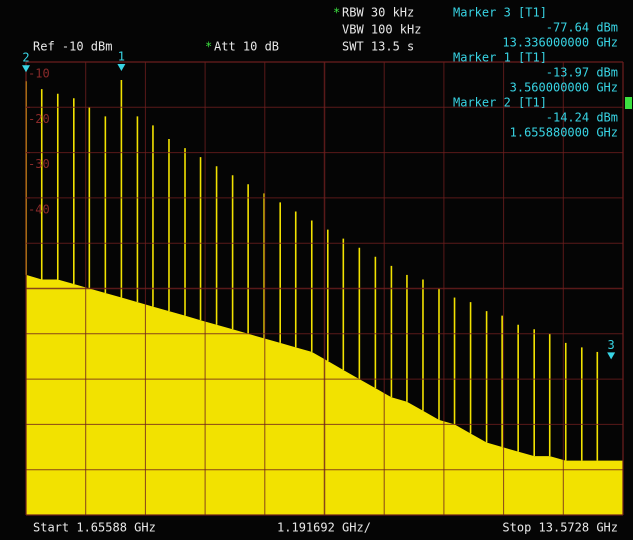 The width and height of the screenshot is (633, 540). Describe the element at coordinates (94, 528) in the screenshot. I see `start-freq: Start 1.65588 GHz` at that location.